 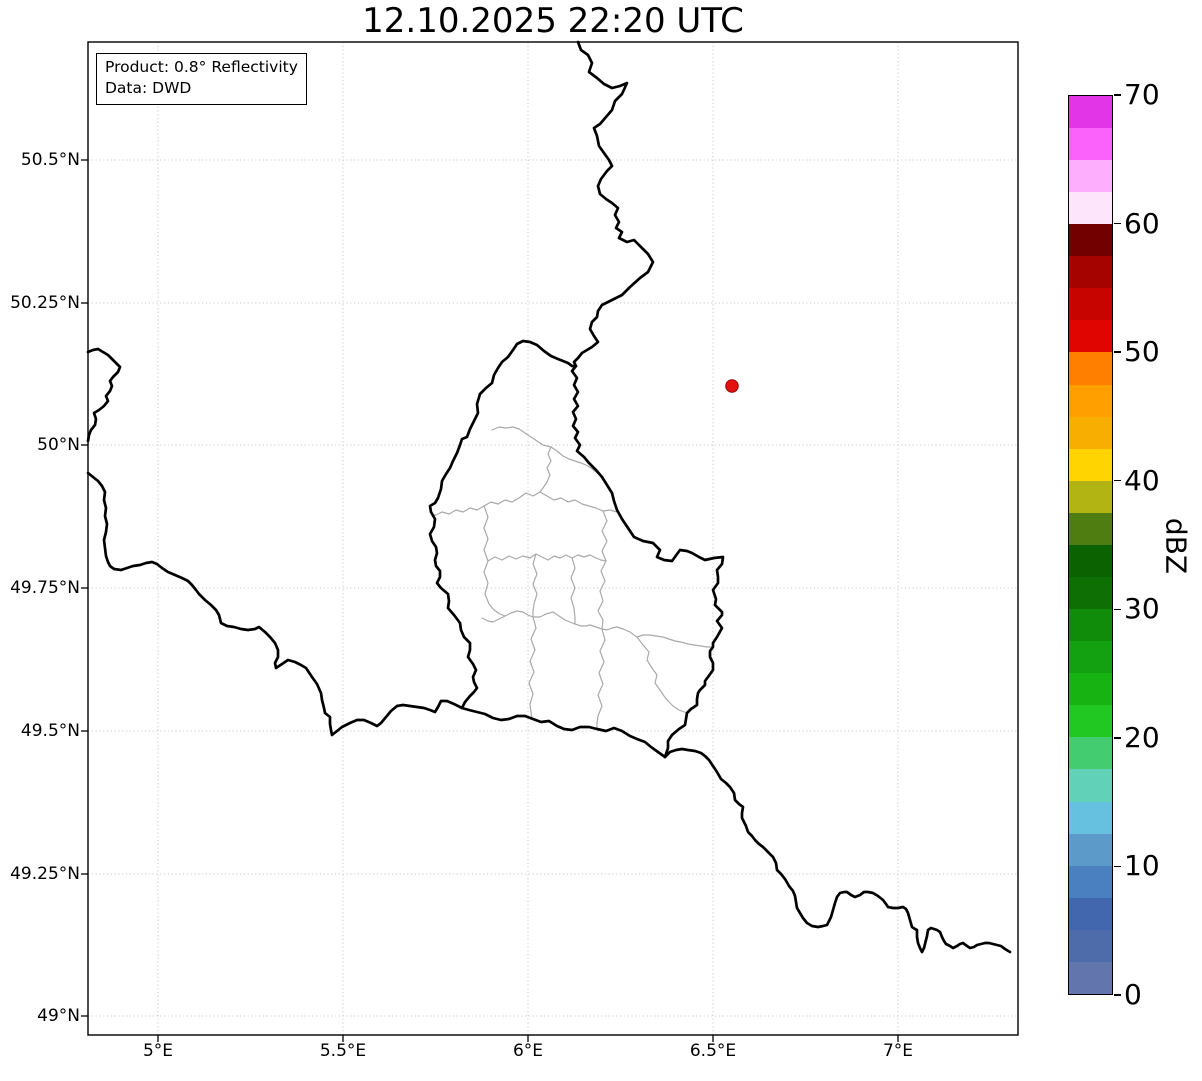 What do you see at coordinates (1133, 994) in the screenshot?
I see `colorbar-tick-label: 0` at bounding box center [1133, 994].